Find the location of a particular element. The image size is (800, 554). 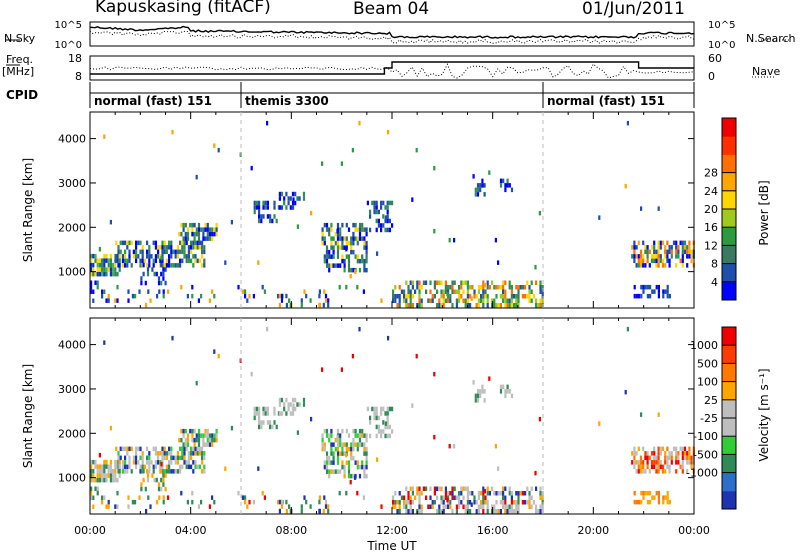

colorbar-tick-label: 24 is located at coordinates (711, 191).